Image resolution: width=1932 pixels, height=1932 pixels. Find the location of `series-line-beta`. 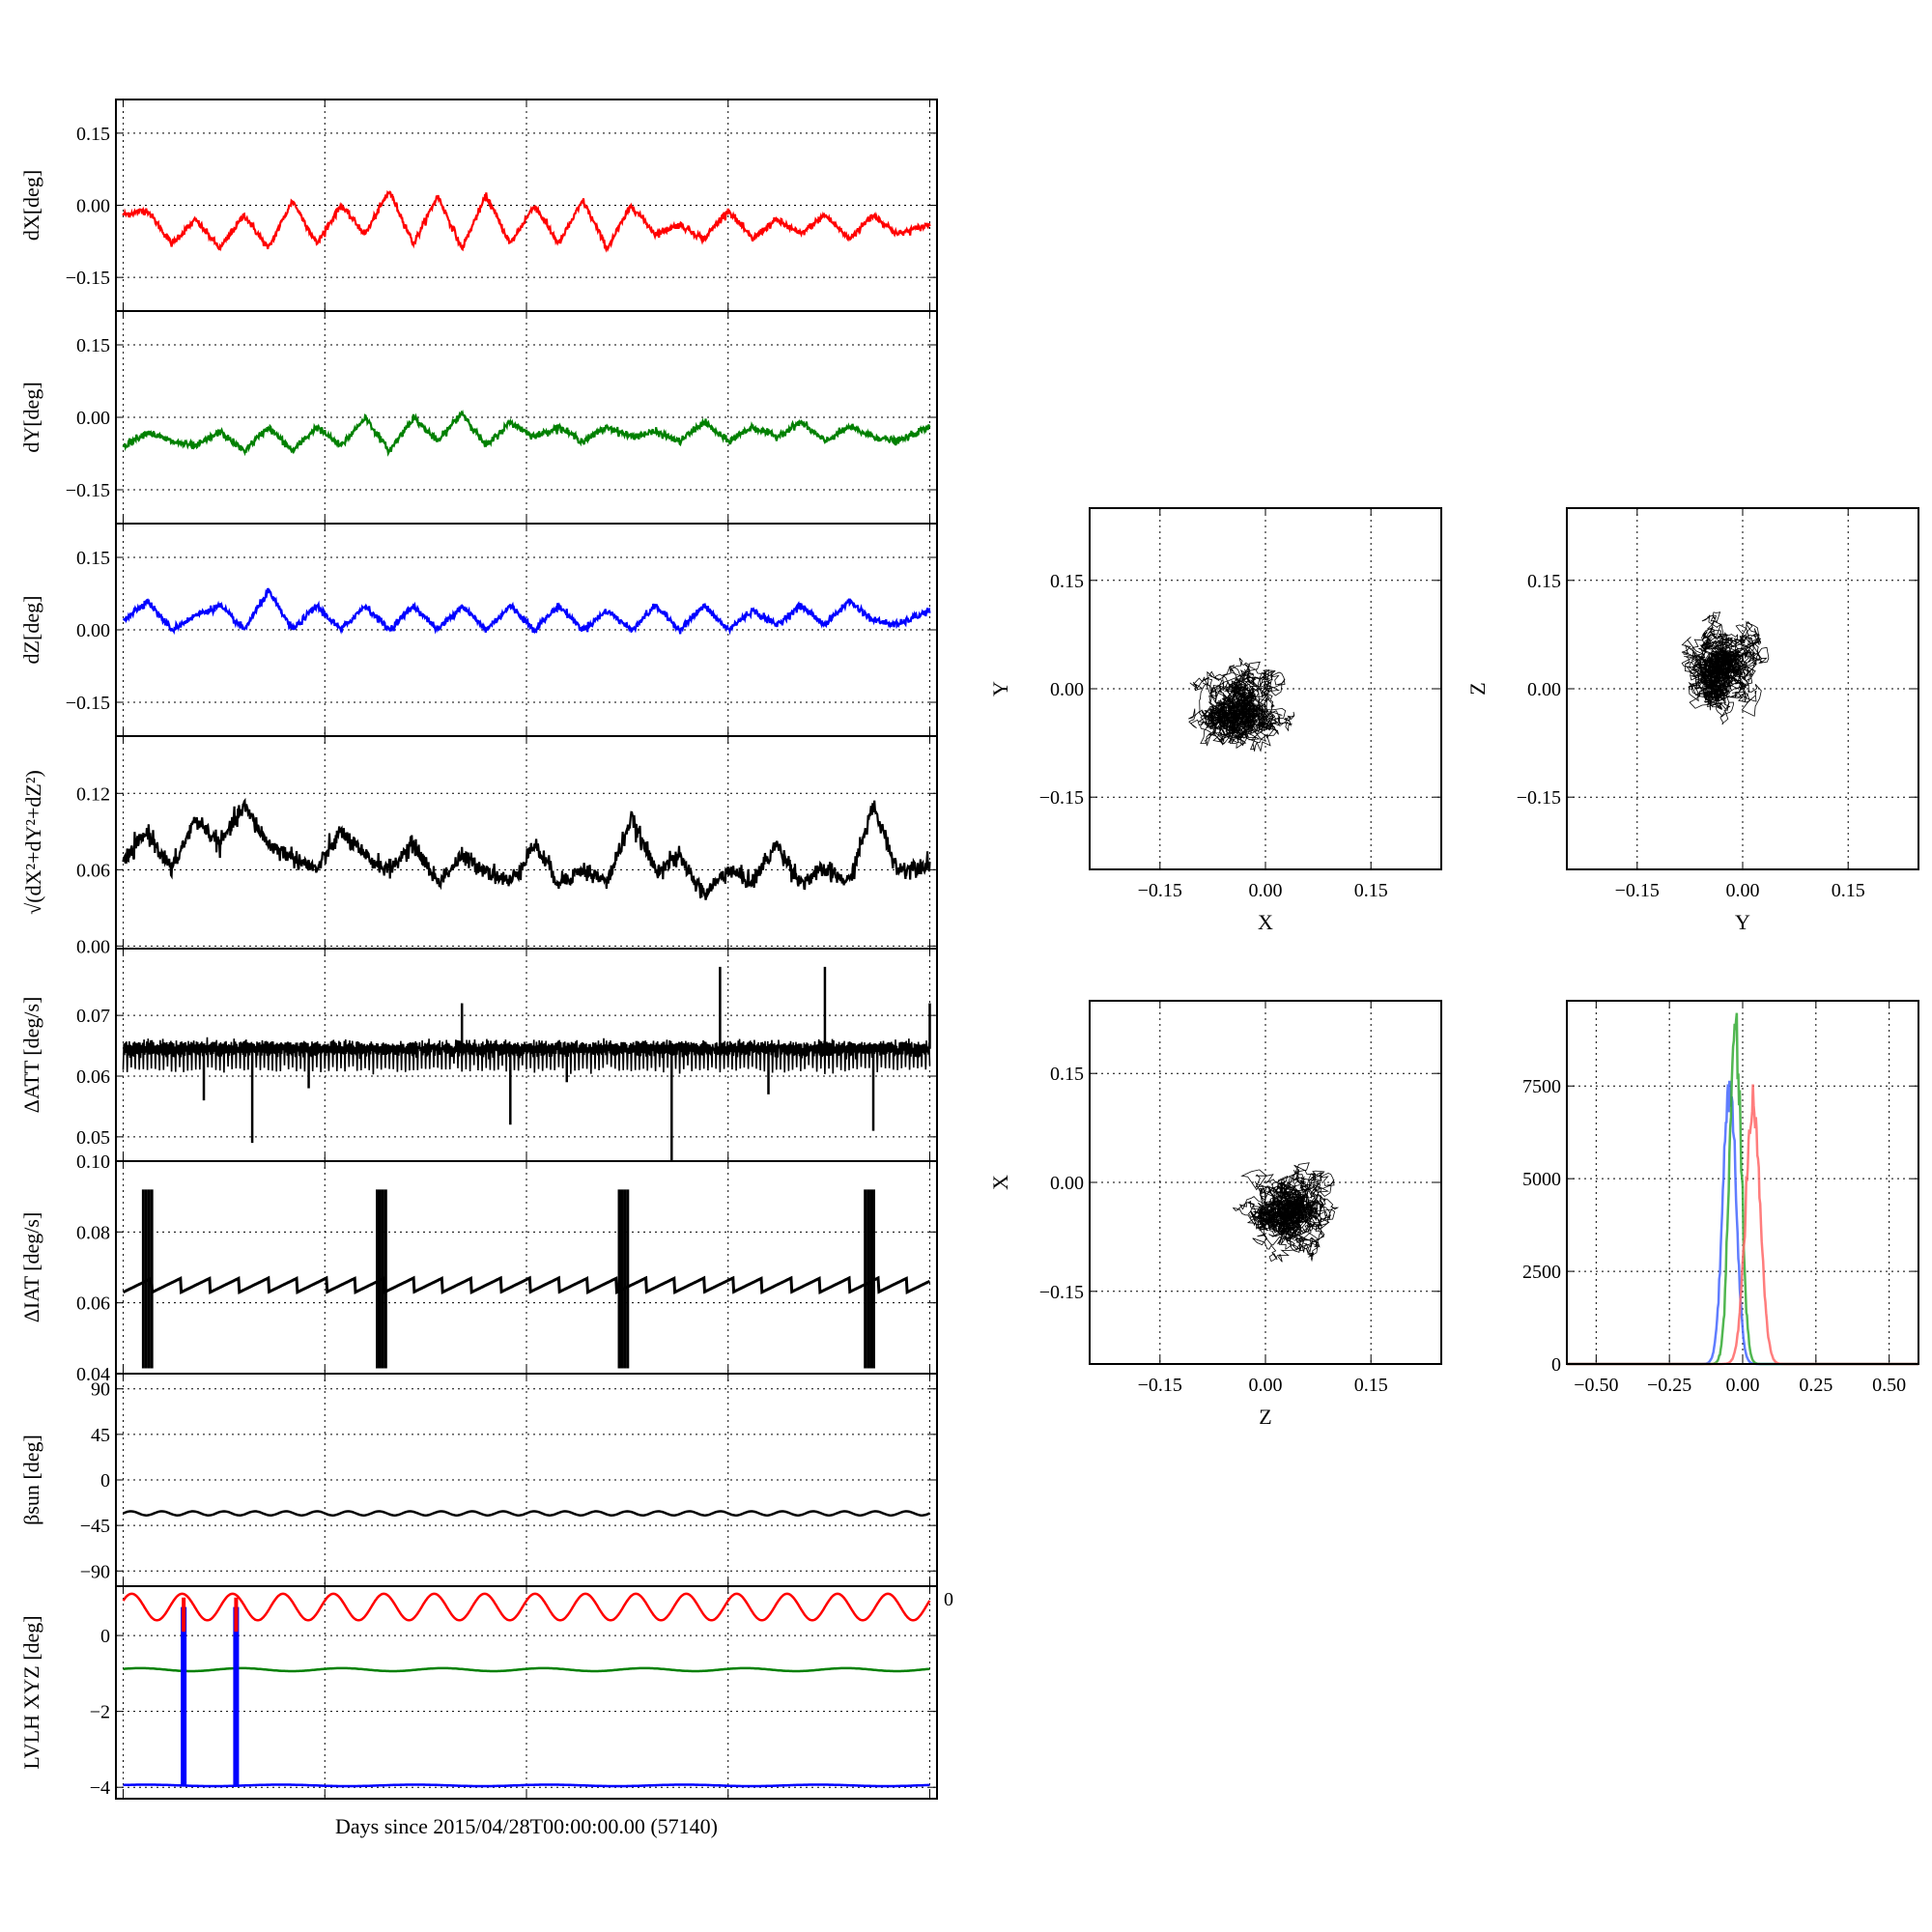

series-line-beta is located at coordinates (526, 1513).